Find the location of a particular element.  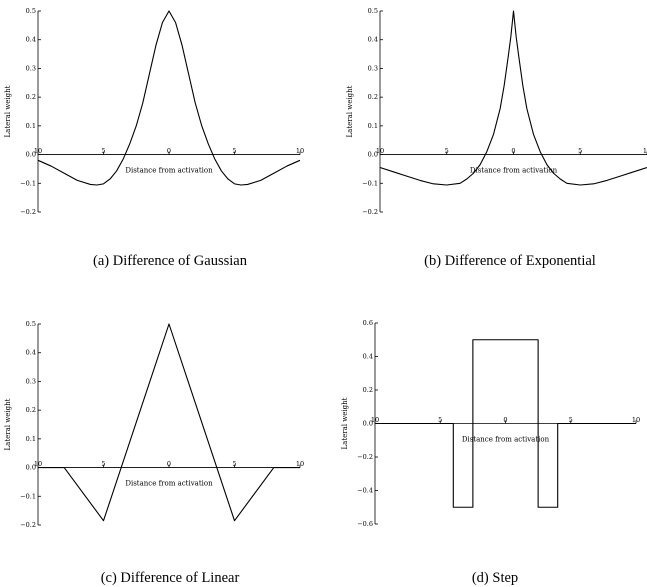

caption-d: (d) Step is located at coordinates (495, 578).